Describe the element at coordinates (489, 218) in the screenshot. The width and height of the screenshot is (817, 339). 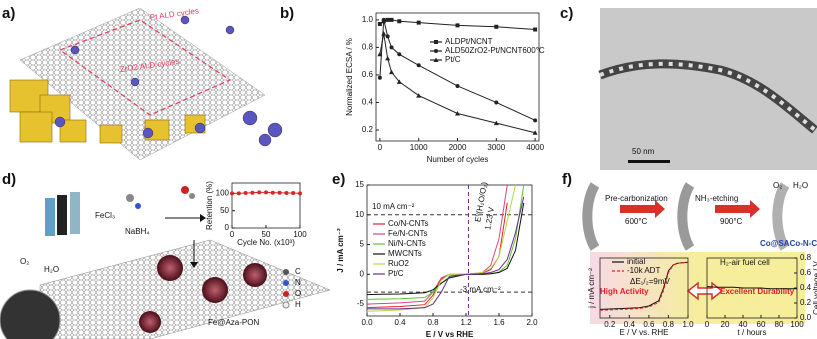
I see `annotation: 1.23 V` at that location.